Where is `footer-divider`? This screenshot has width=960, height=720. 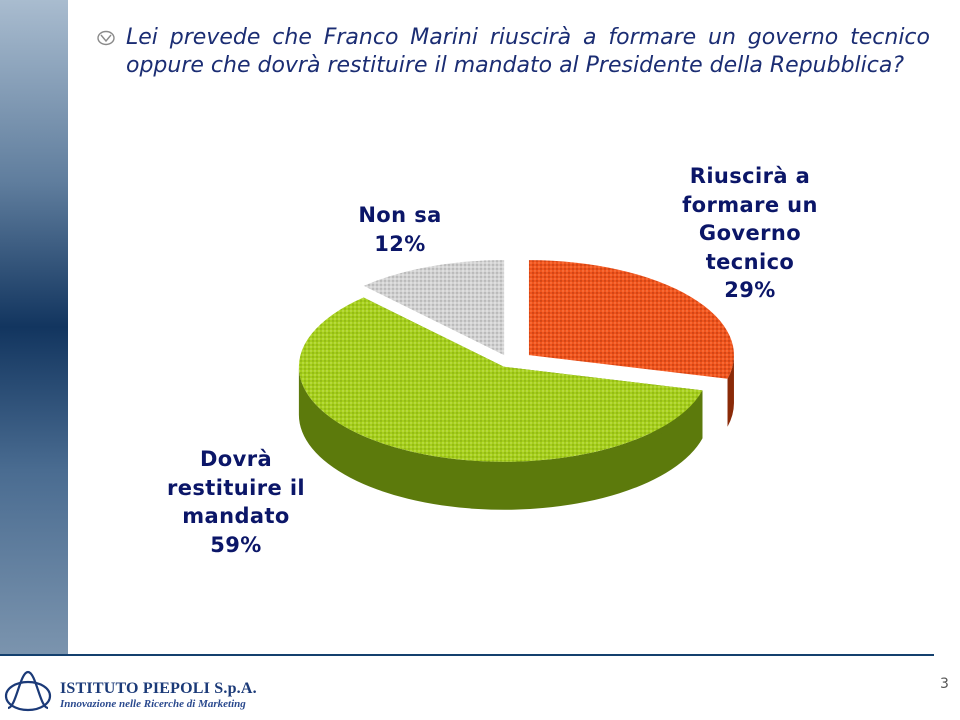 footer-divider is located at coordinates (467, 655).